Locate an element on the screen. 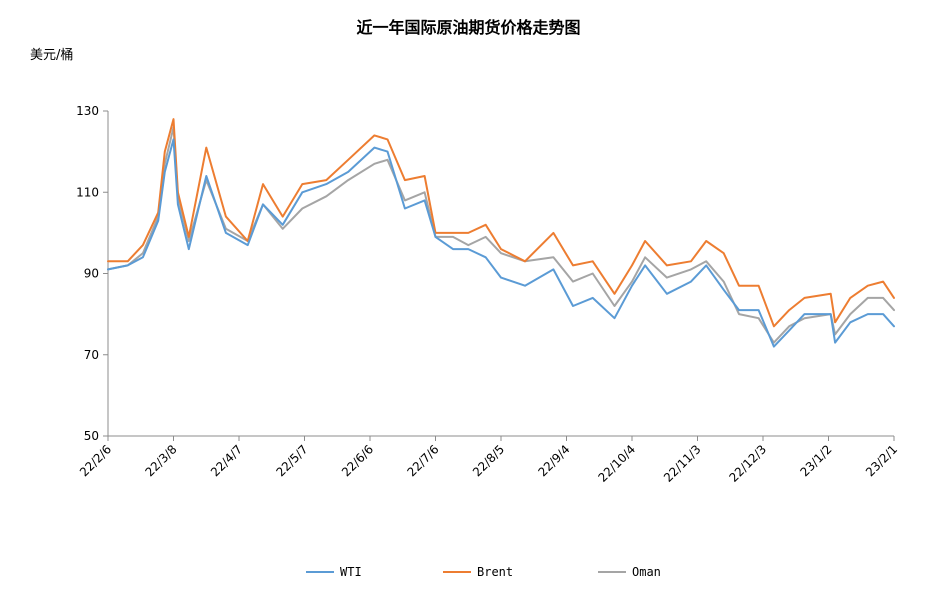  x-tick-label: 22/9/4 is located at coordinates (553, 460).